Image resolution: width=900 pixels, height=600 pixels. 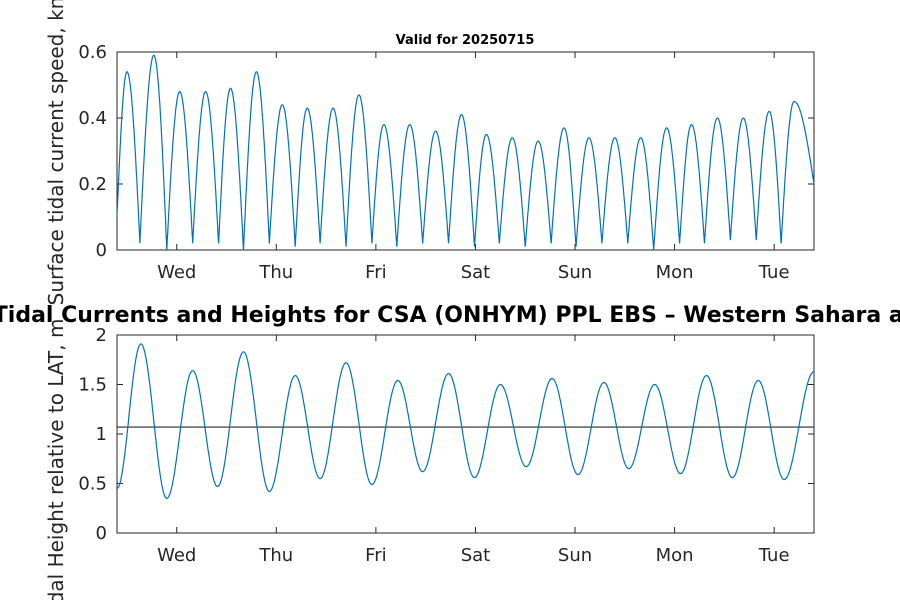 I want to click on tidal-height-y-axis-label: Tidal Height relative to LAT, m, so click(x=56, y=459).